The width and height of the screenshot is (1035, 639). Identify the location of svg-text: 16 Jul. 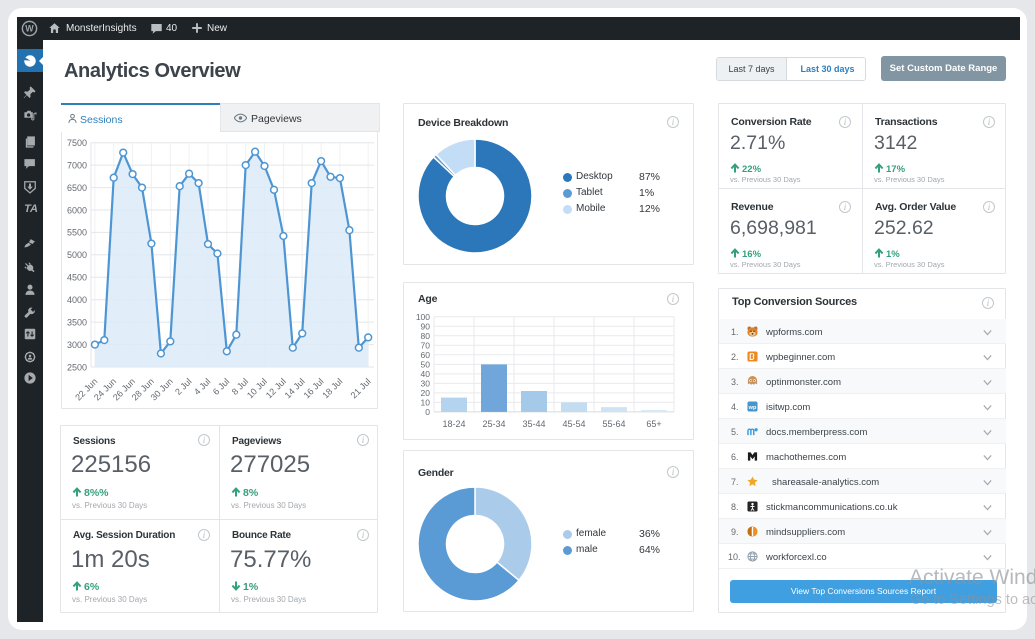
(314, 388).